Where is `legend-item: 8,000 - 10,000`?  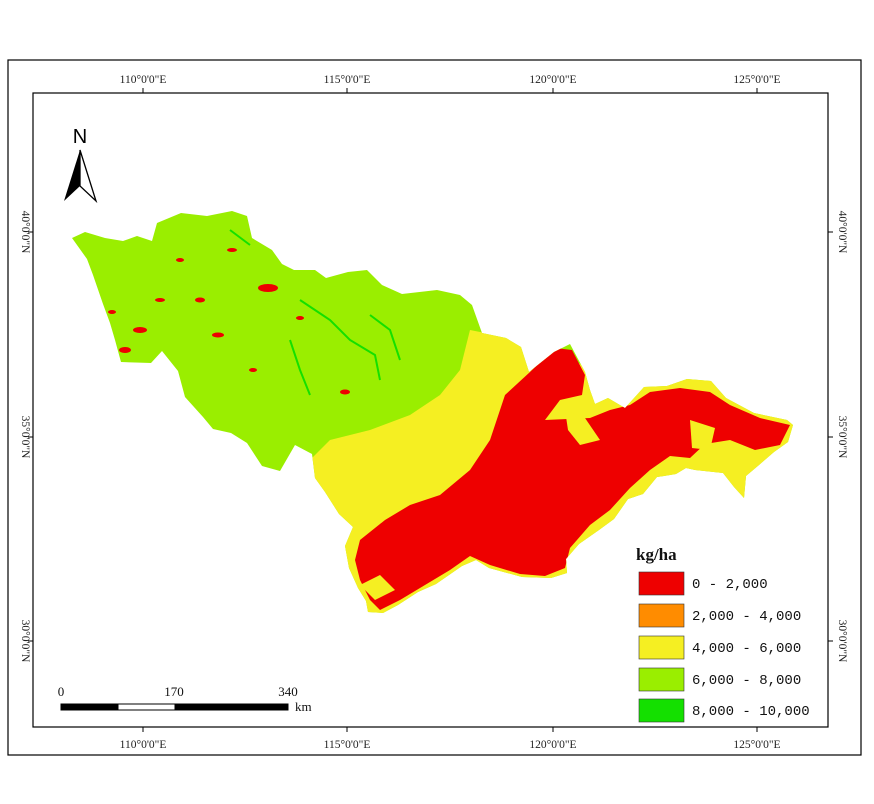
legend-item: 8,000 - 10,000 is located at coordinates (724, 710).